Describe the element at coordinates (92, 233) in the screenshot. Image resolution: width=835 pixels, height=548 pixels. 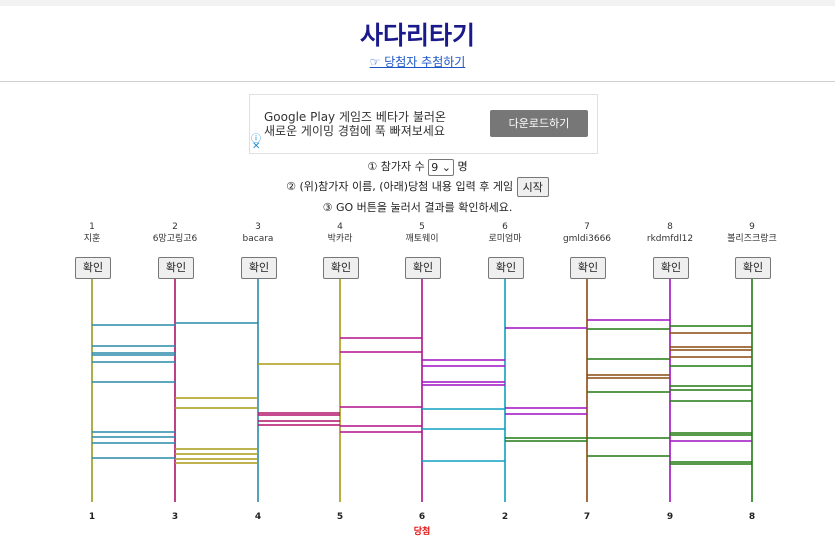
I see `participant-header: 1 지훈` at that location.